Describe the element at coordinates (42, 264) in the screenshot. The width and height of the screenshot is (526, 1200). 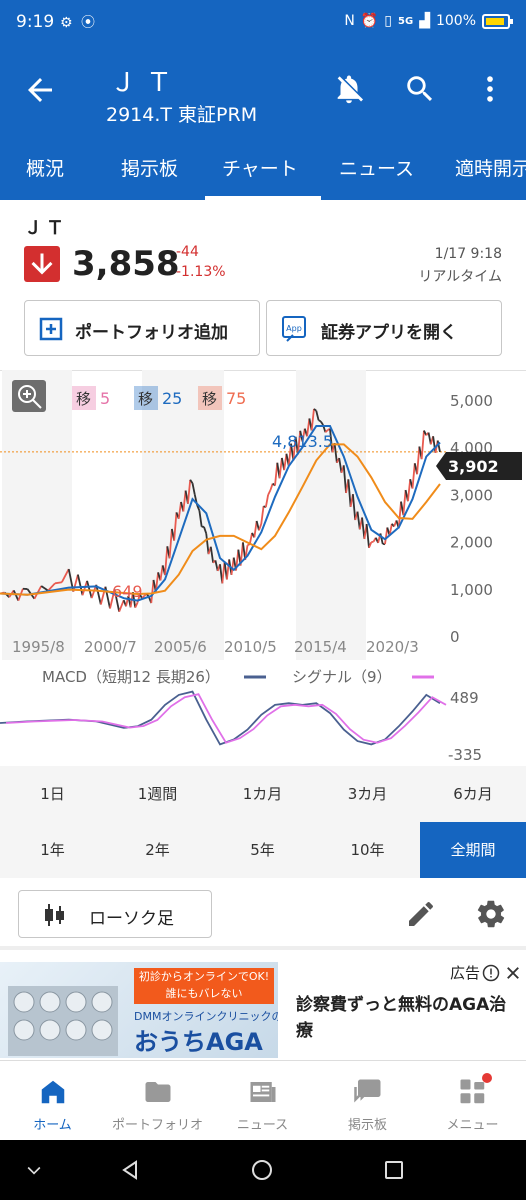
I see `down-arrow-icon` at that location.